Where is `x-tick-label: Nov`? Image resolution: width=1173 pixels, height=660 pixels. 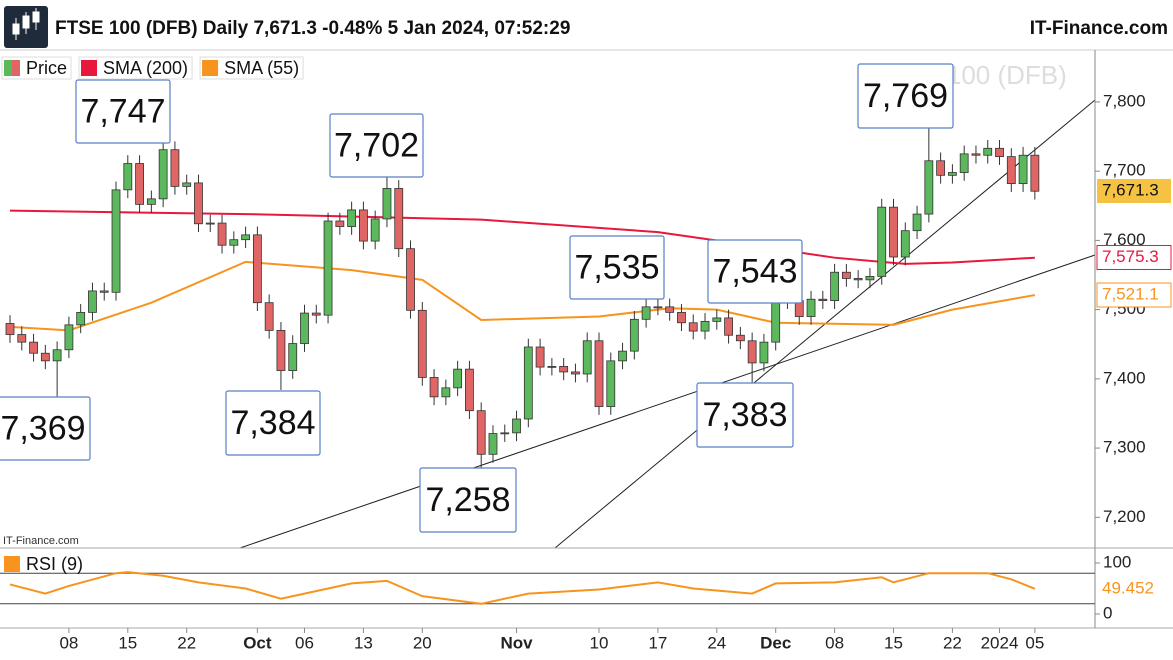
x-tick-label: Nov is located at coordinates (516, 642).